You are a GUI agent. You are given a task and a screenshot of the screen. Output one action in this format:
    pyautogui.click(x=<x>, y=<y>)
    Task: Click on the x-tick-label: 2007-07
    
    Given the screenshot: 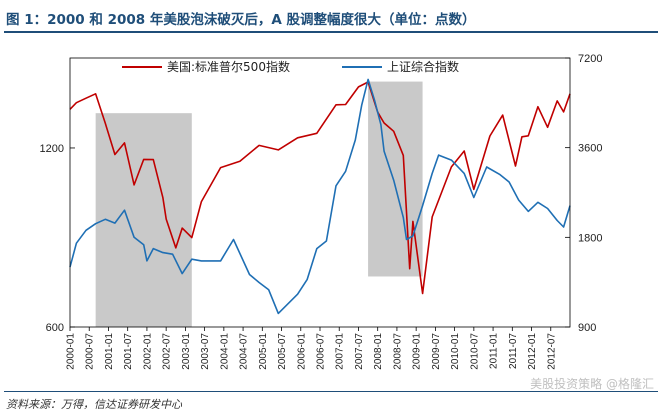 What is the action you would take?
    pyautogui.click(x=359, y=351)
    